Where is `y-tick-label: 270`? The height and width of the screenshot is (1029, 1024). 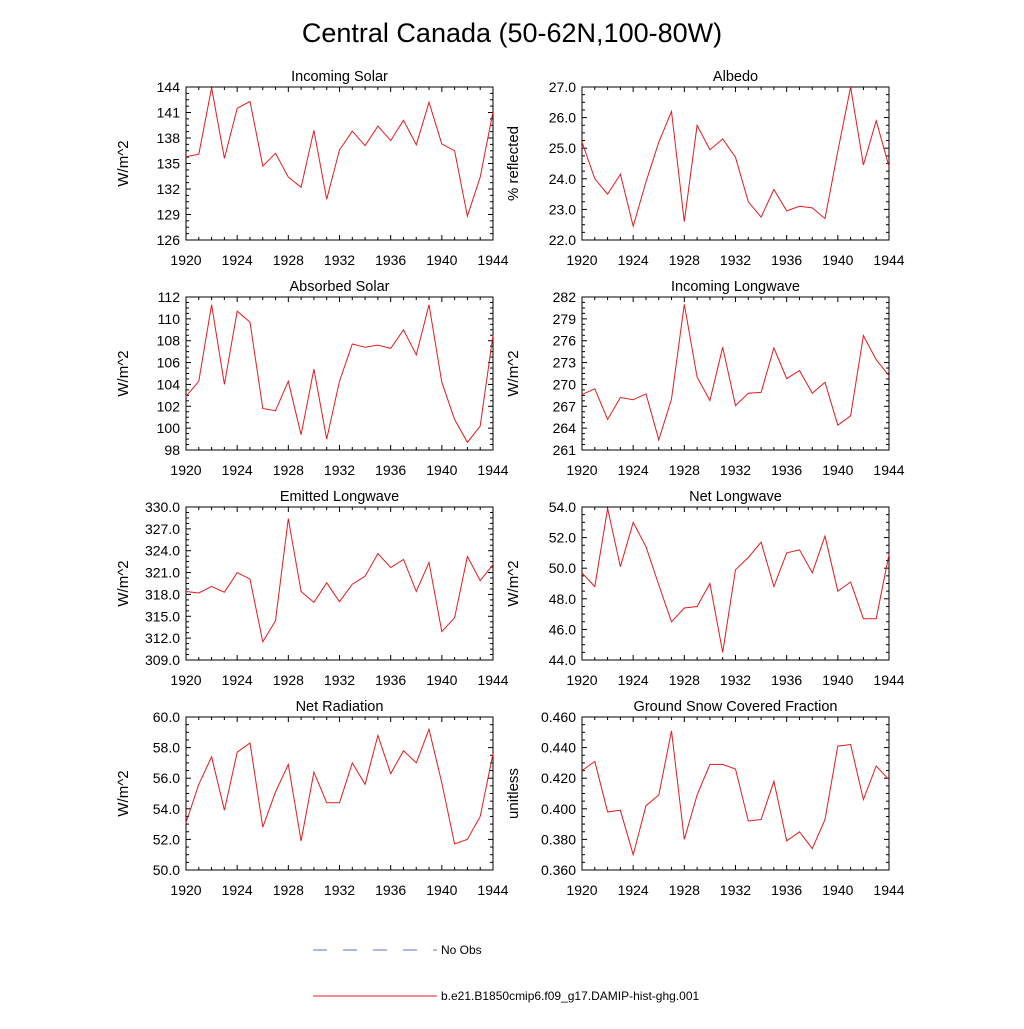
y-tick-label: 270 is located at coordinates (565, 384).